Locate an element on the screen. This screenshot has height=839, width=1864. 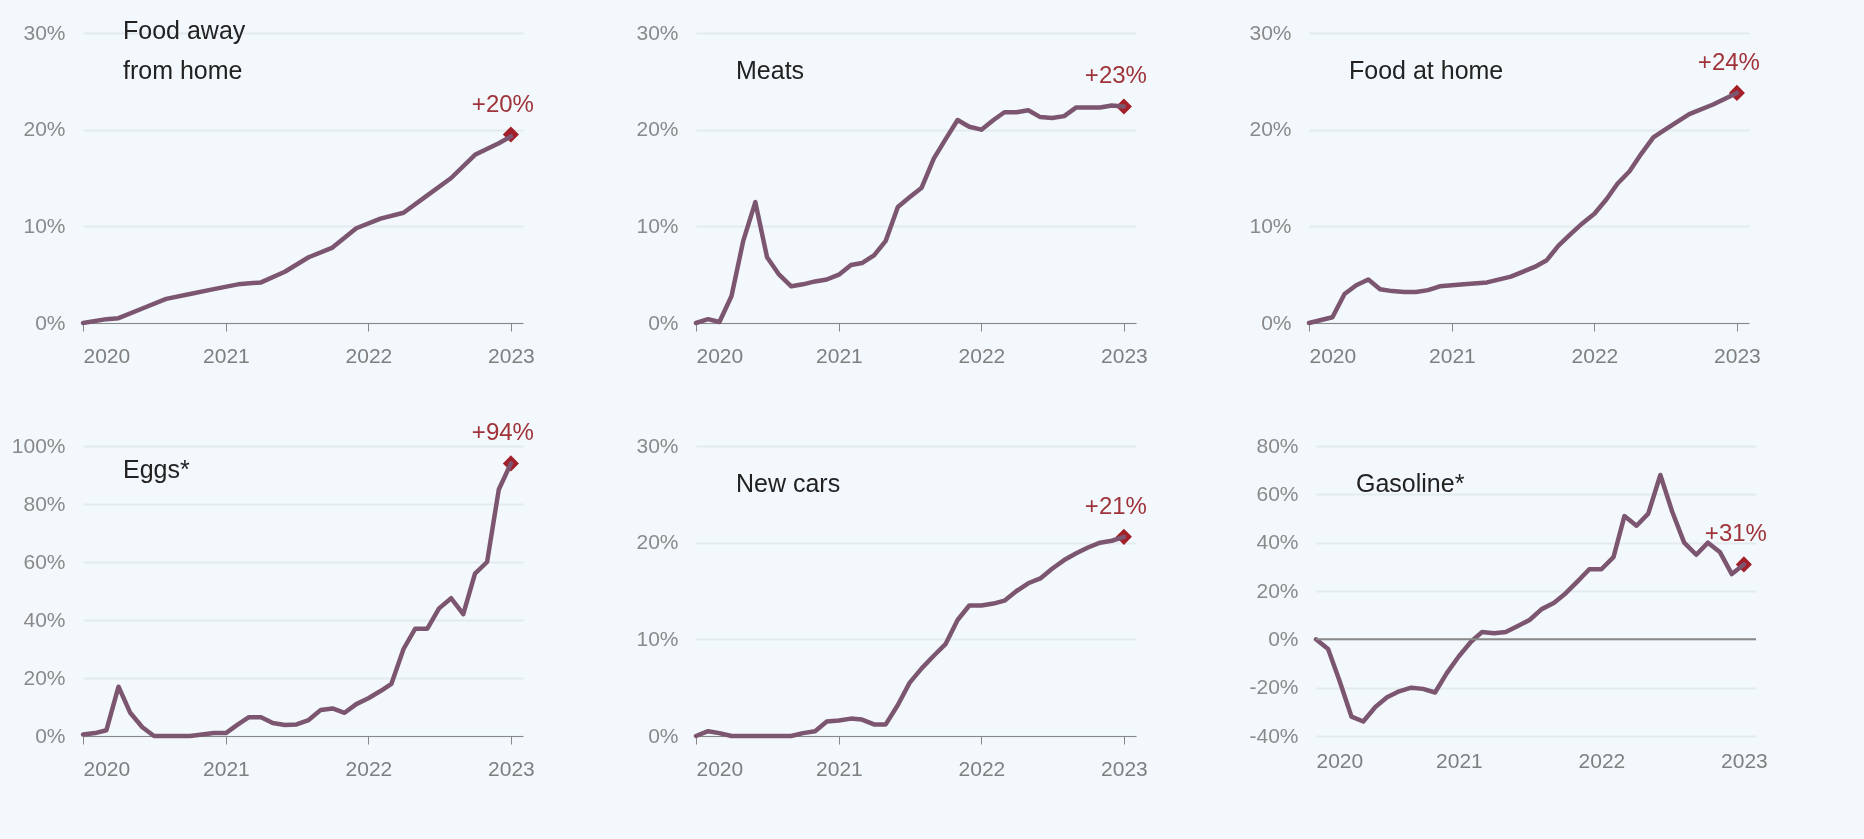
y-tick-label: -20% is located at coordinates (1274, 687).